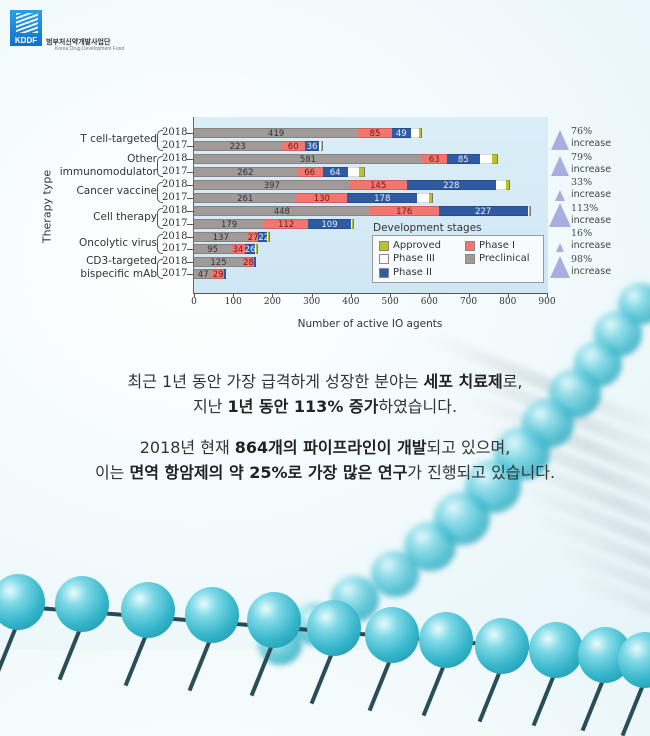 Image resolution: width=650 pixels, height=736 pixels. Describe the element at coordinates (405, 272) in the screenshot. I see `legend-item-phase-ii: Phase II` at that location.